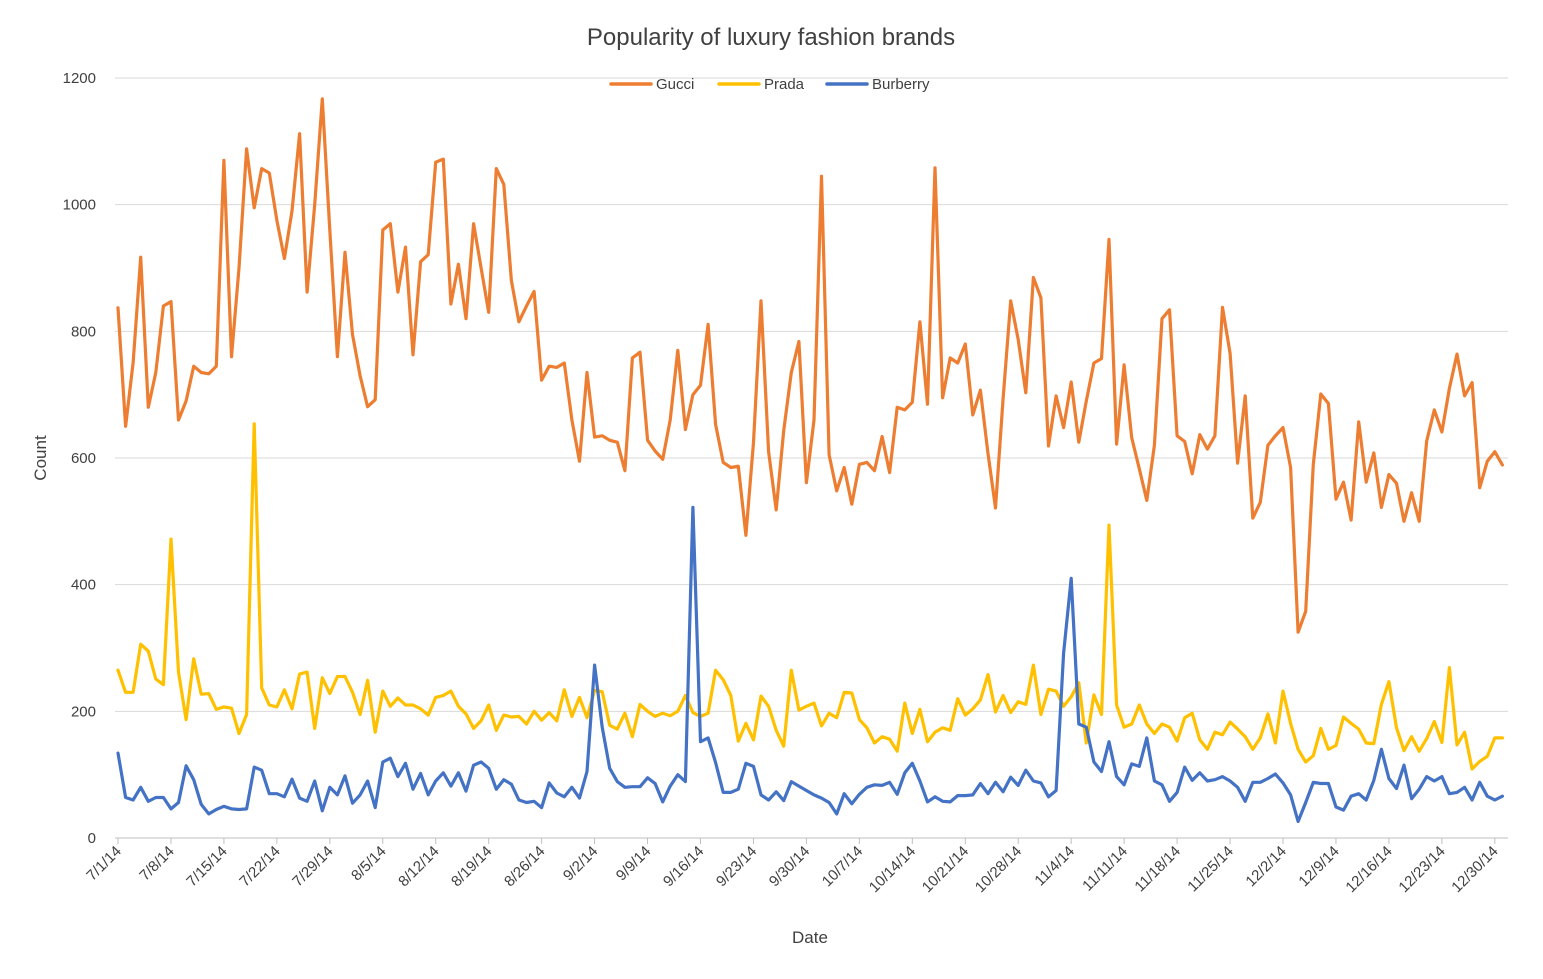  I want to click on x-tick-label: 11/11/14, so click(1105, 869).